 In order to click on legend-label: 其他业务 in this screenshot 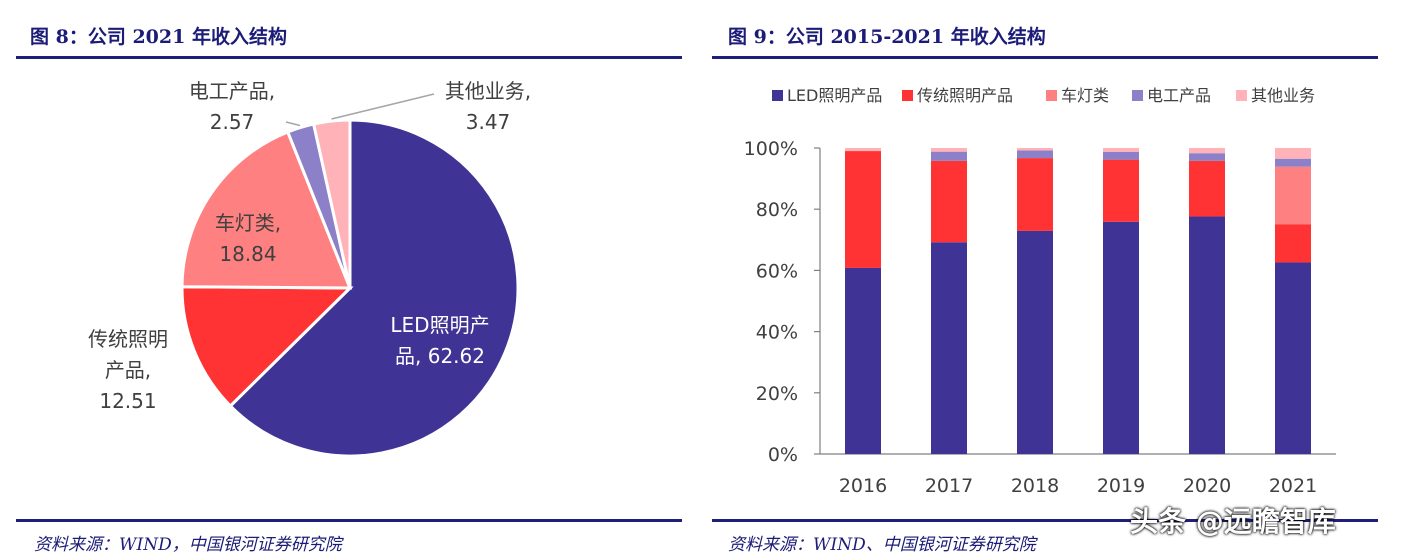, I will do `click(1283, 95)`.